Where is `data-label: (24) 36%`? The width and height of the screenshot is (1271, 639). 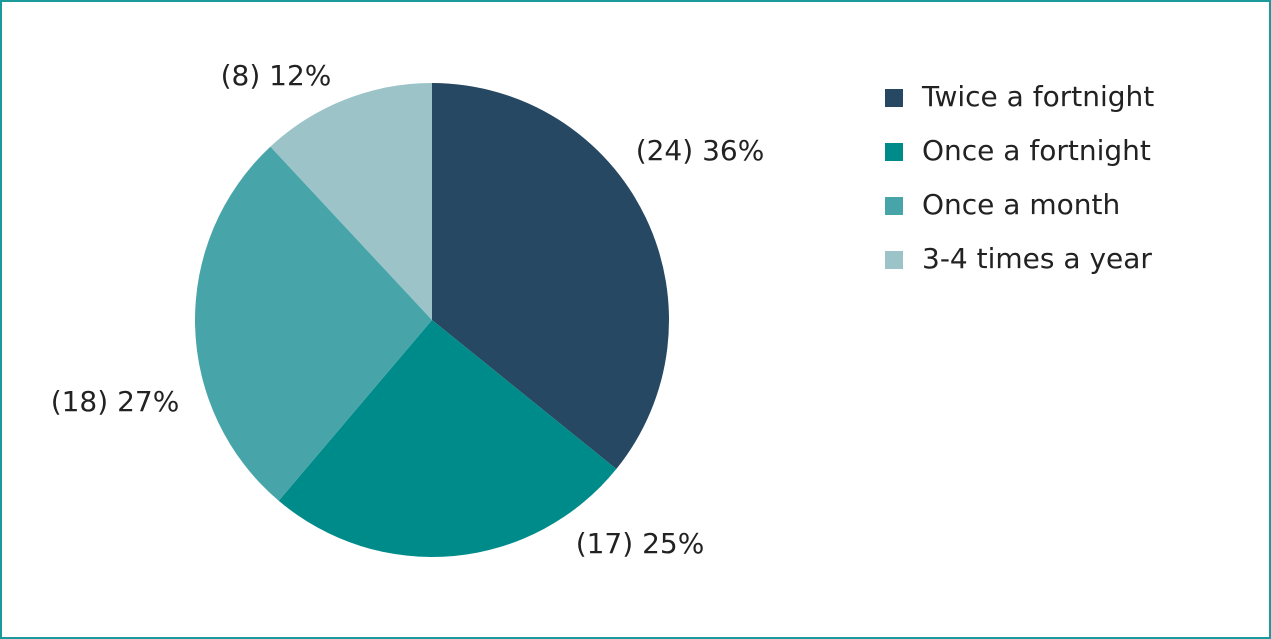 data-label: (24) 36% is located at coordinates (700, 150).